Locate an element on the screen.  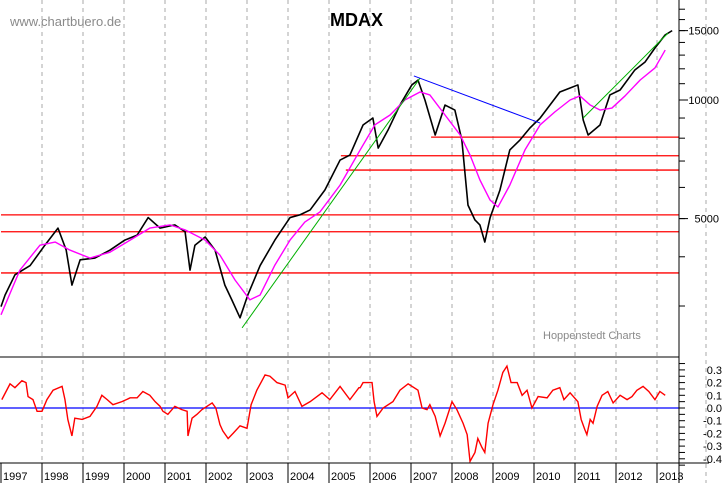
downtrend-line is located at coordinates (477, 99).